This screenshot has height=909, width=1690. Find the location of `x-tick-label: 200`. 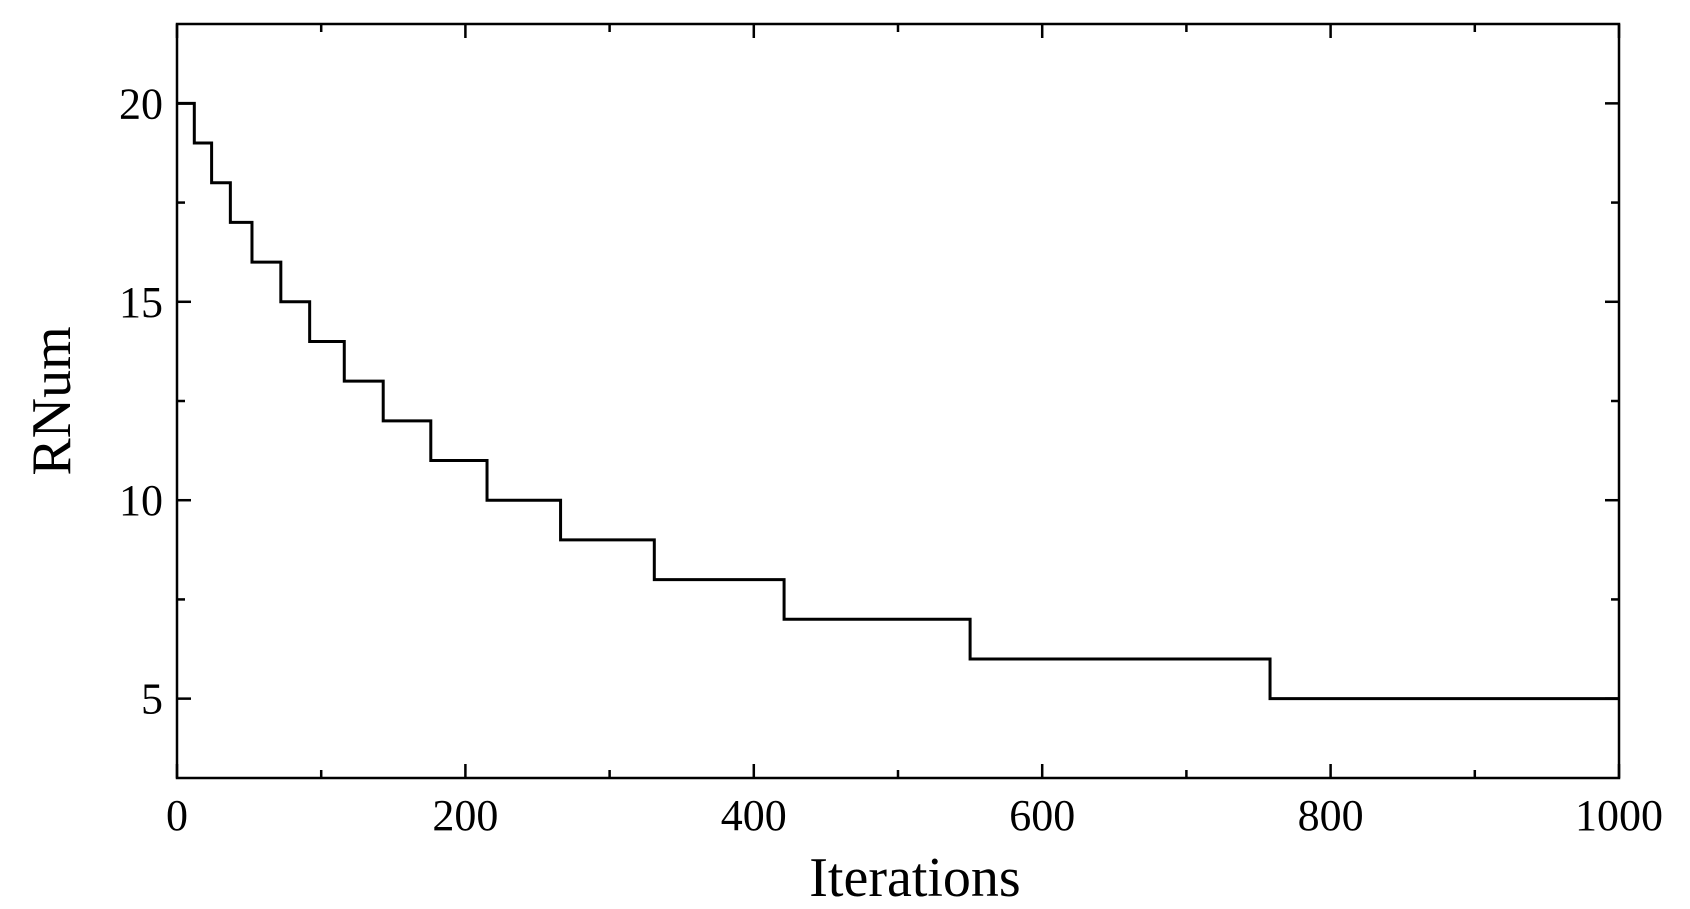

x-tick-label: 200 is located at coordinates (465, 815).